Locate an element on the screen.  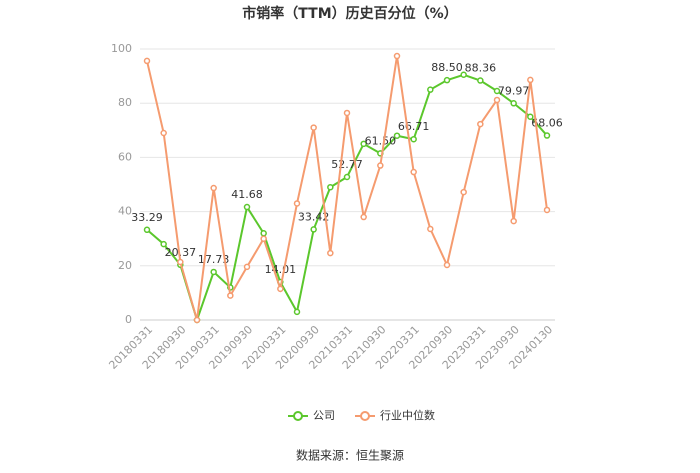
y-tick-label: 60 is located at coordinates (125, 156).